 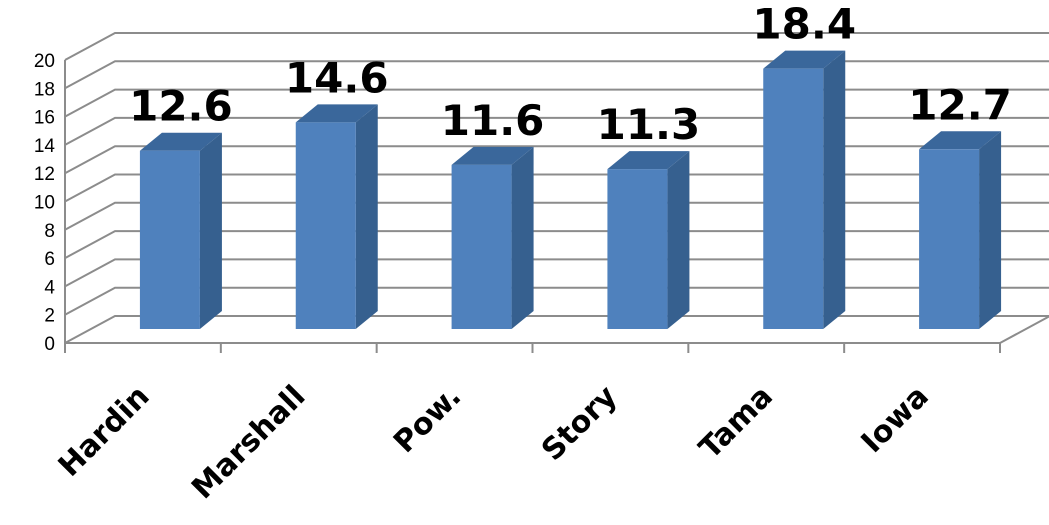 I want to click on y-tick-label: 8, so click(x=49, y=231).